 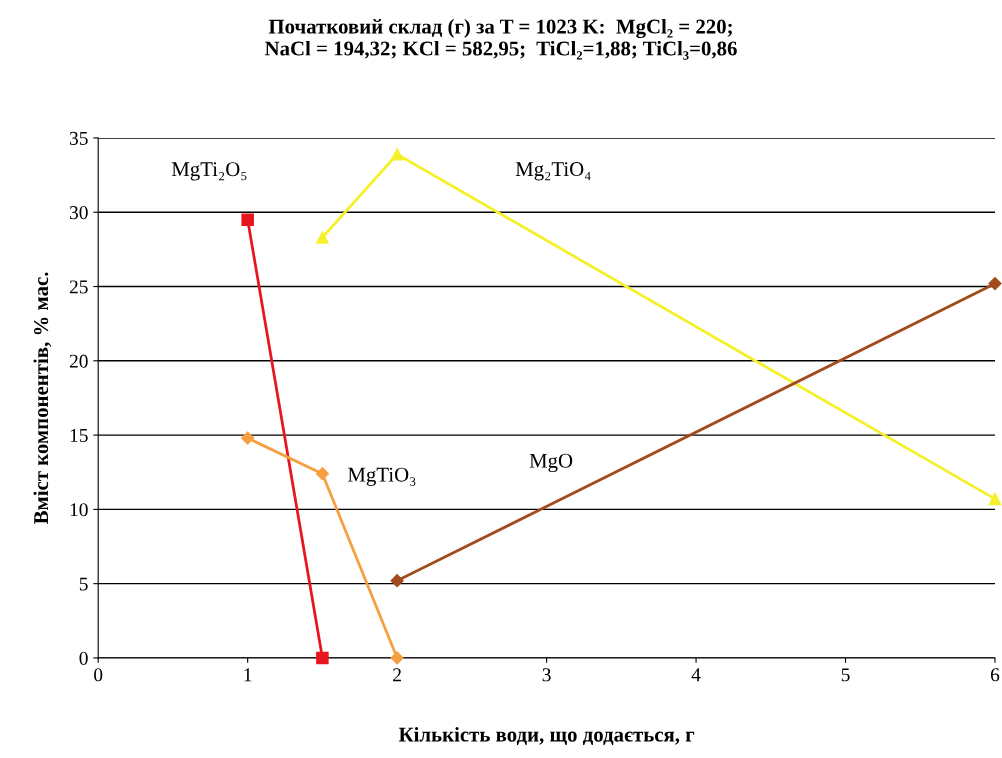 What do you see at coordinates (546, 736) in the screenshot?
I see `x-axis-title: Кількість води, що додається, г` at bounding box center [546, 736].